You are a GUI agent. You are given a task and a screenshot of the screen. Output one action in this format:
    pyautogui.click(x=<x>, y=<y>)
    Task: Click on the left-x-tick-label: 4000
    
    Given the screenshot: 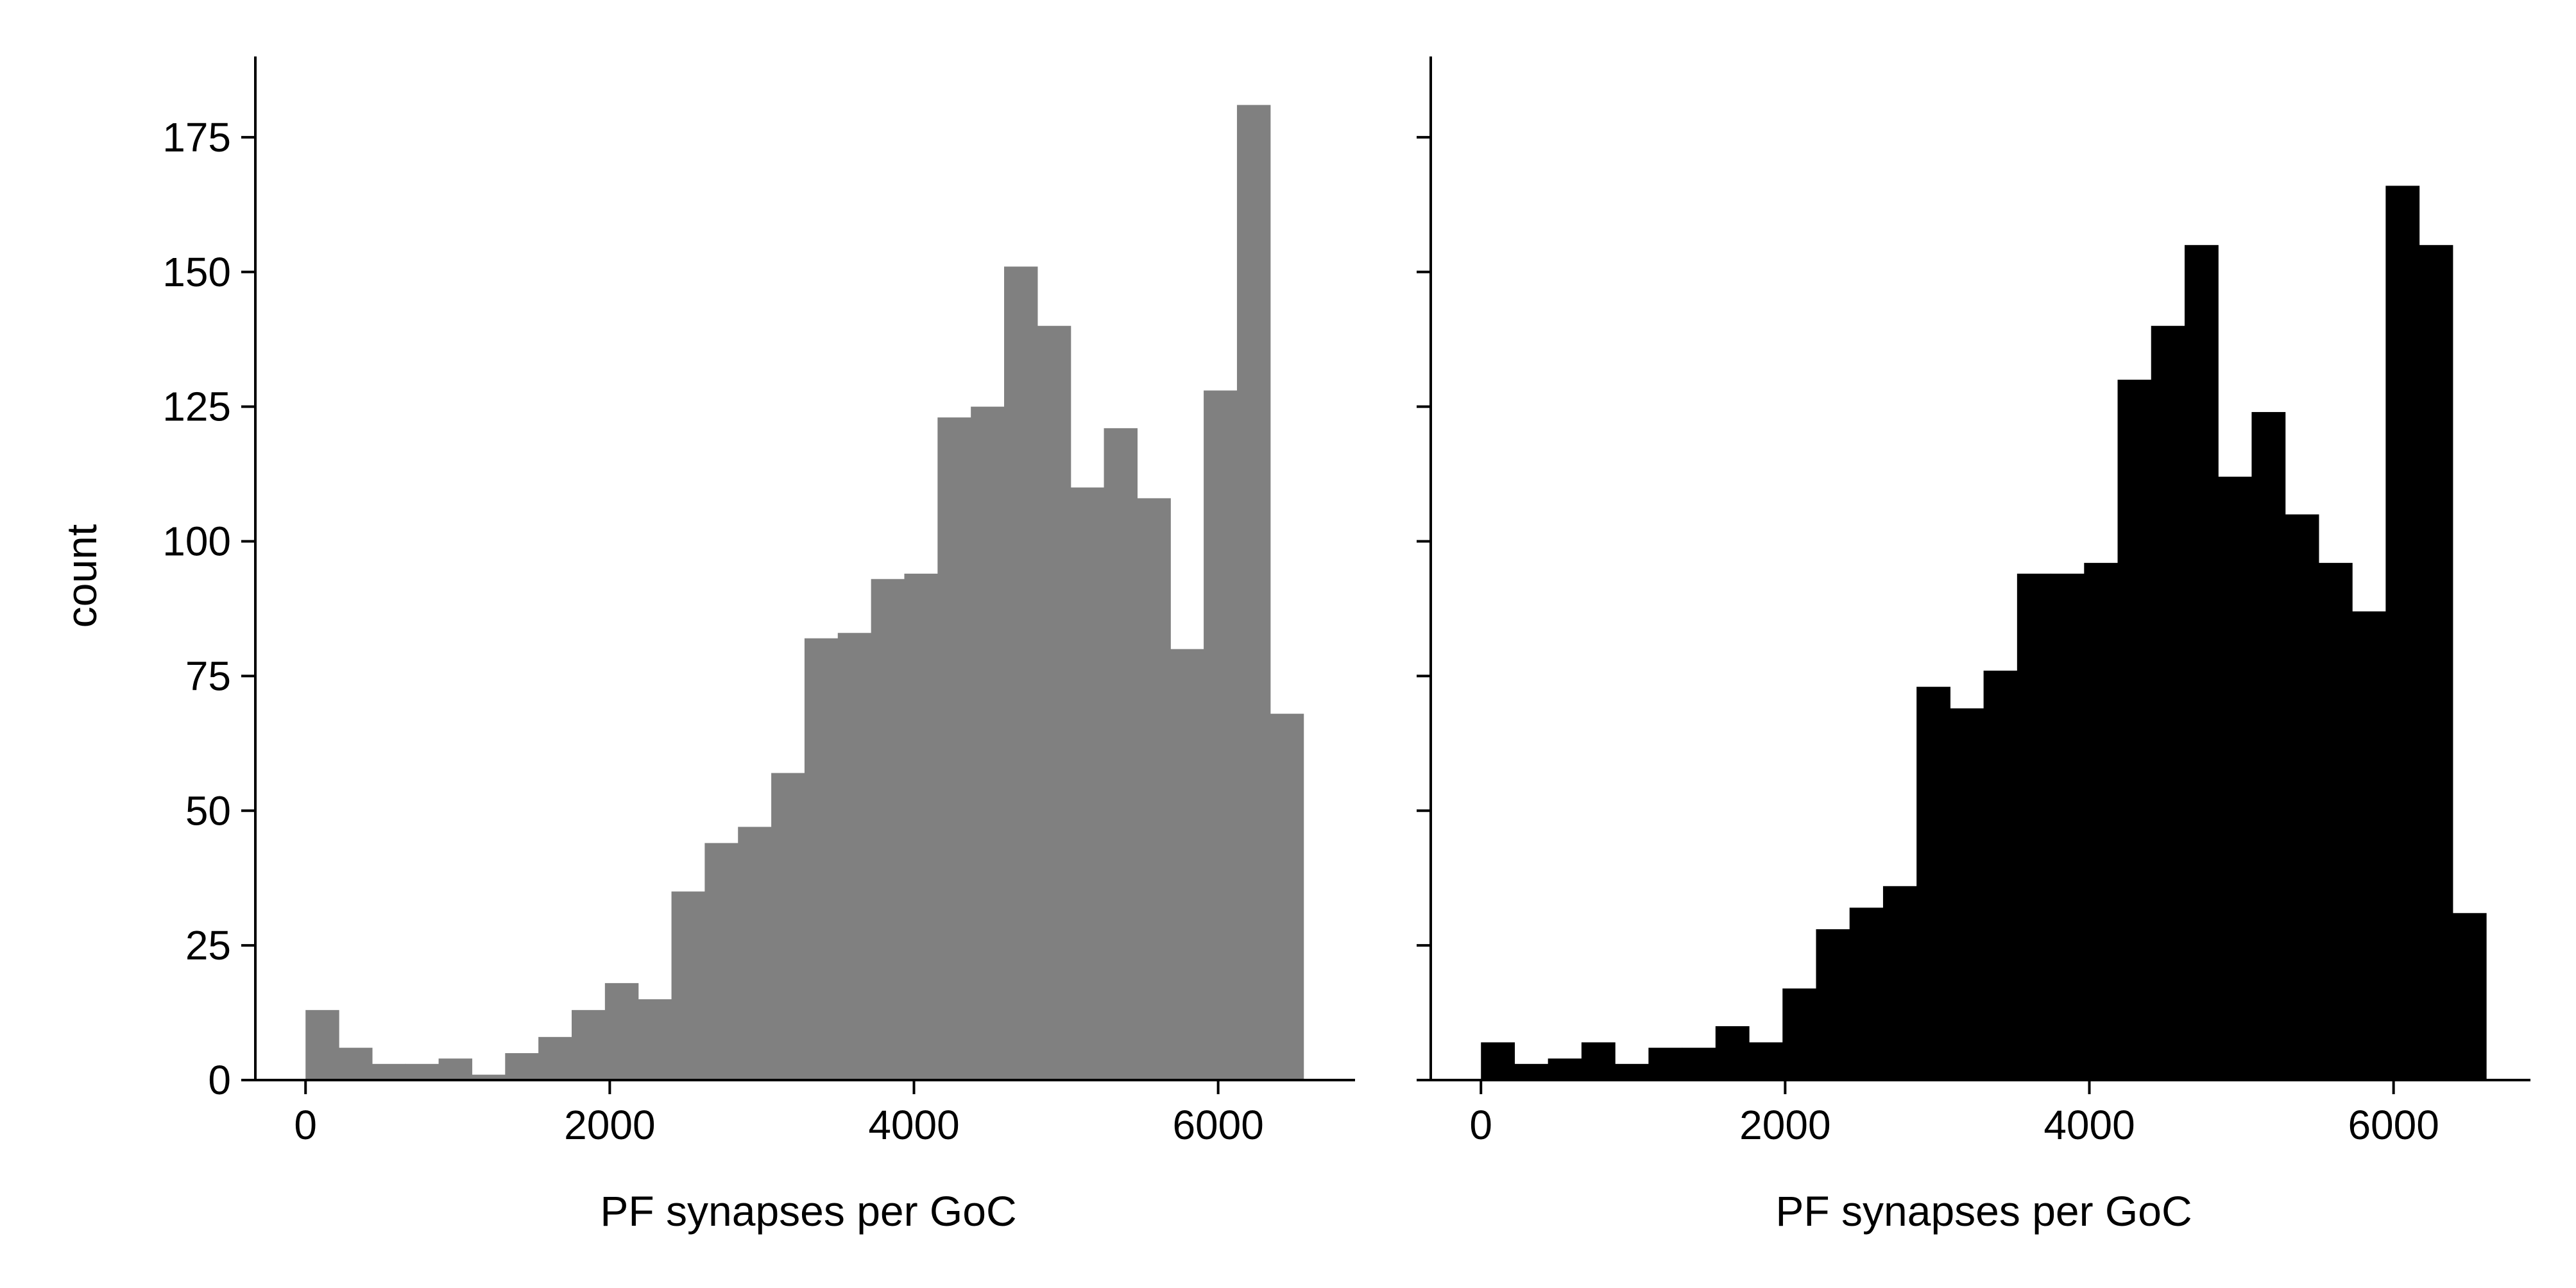 What is the action you would take?
    pyautogui.click(x=914, y=1125)
    